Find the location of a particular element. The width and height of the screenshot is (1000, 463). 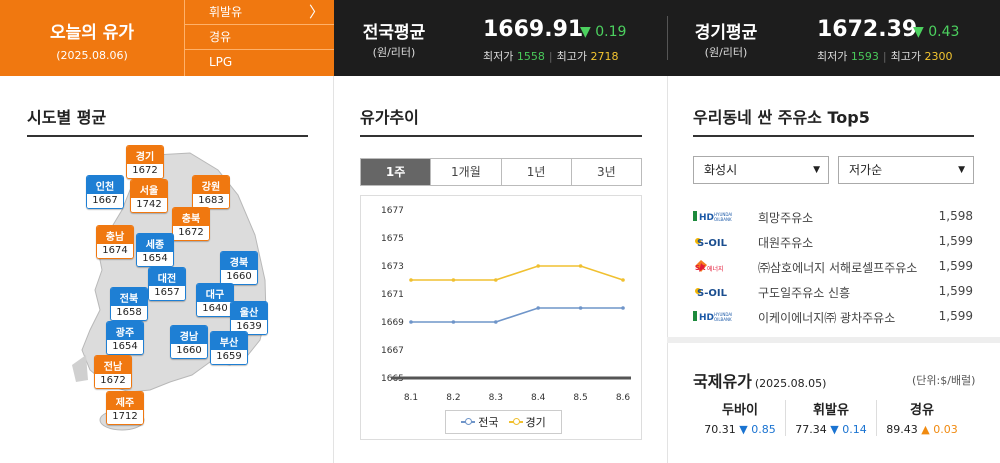

x-tick-label: 8.6 is located at coordinates (623, 398).